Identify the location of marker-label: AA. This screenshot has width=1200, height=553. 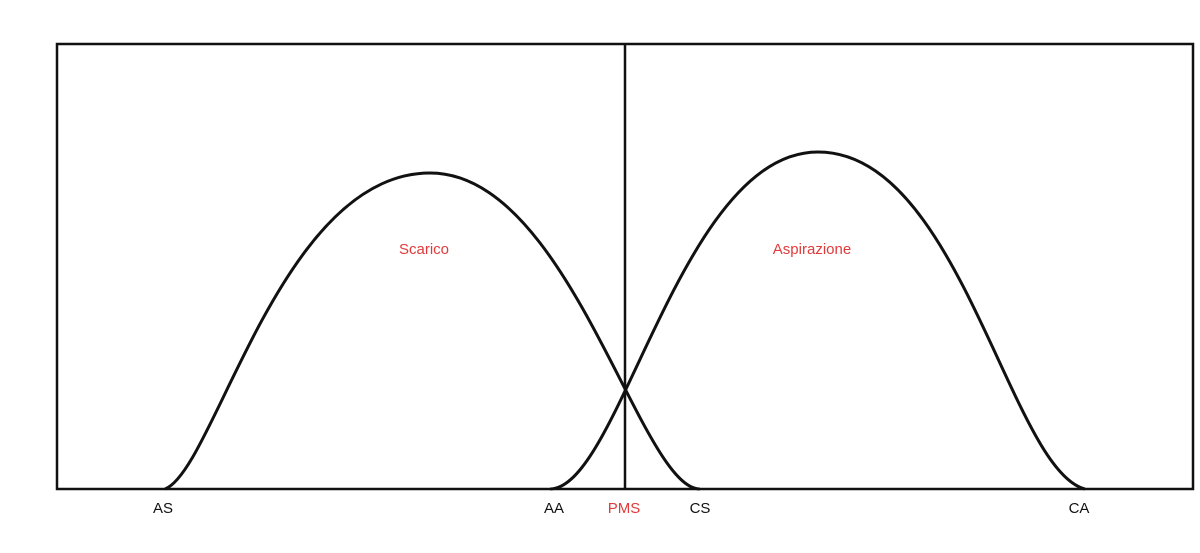
(554, 508).